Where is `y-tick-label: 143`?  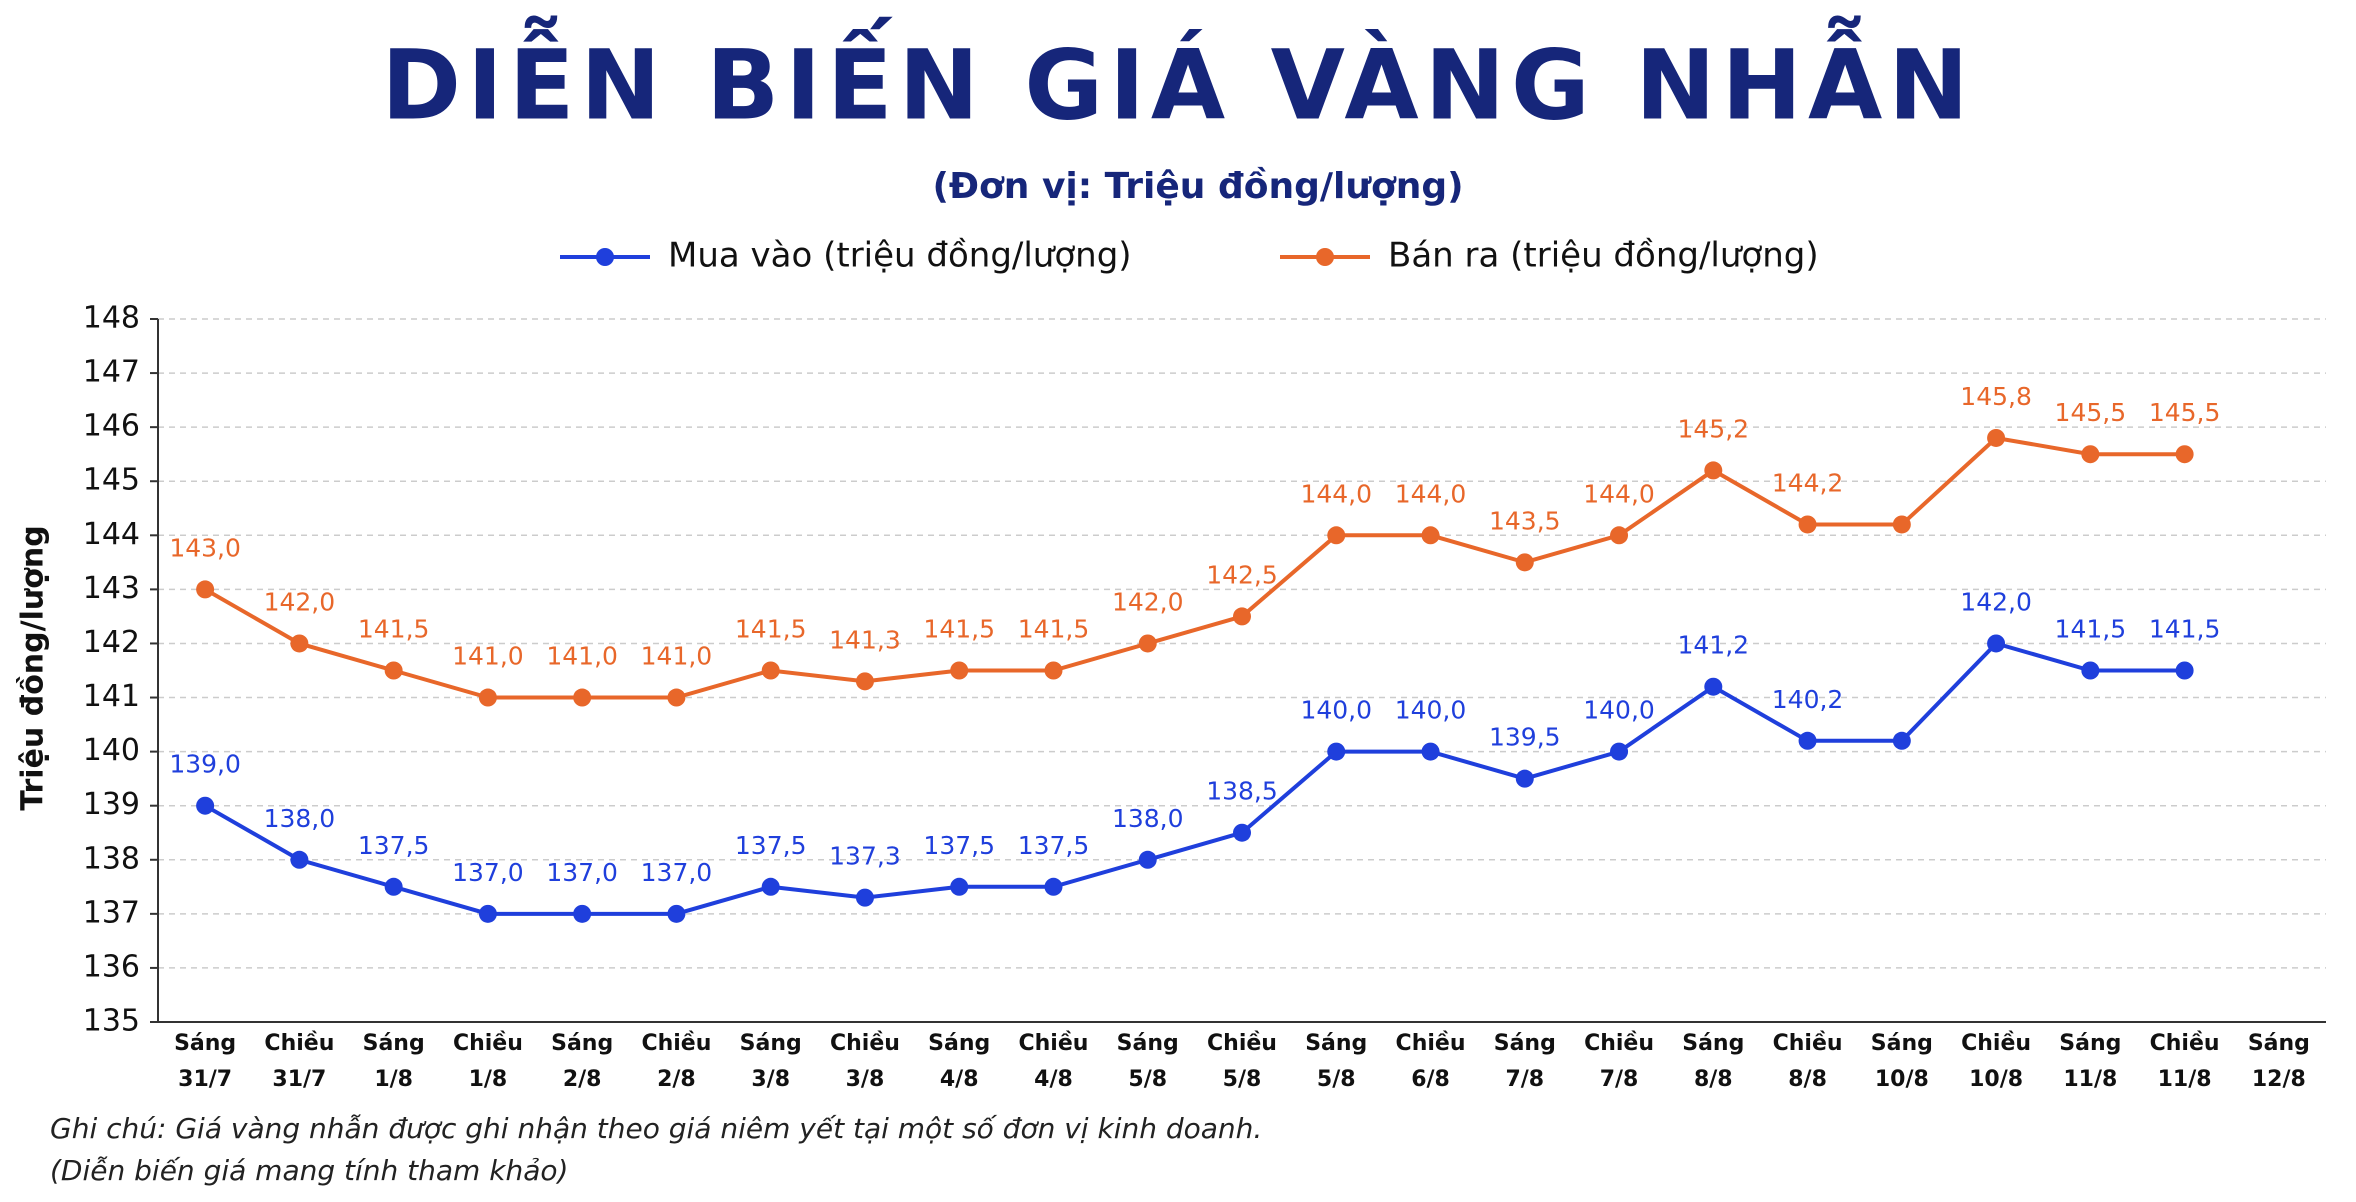 y-tick-label: 143 is located at coordinates (111, 588).